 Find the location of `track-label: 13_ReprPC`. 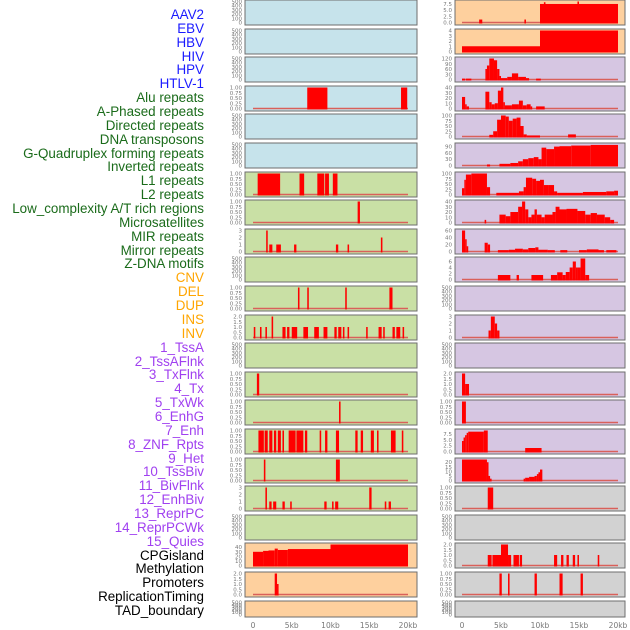

track-label: 13_ReprPC is located at coordinates (169, 513).